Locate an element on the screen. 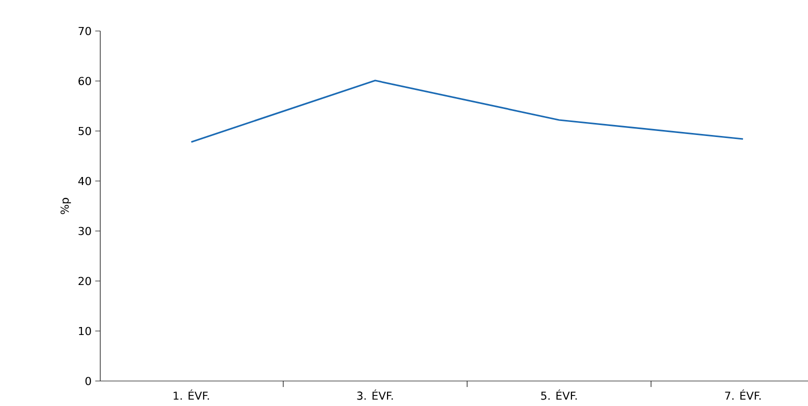  x-tick-label: 3. ÉVF. is located at coordinates (375, 395).